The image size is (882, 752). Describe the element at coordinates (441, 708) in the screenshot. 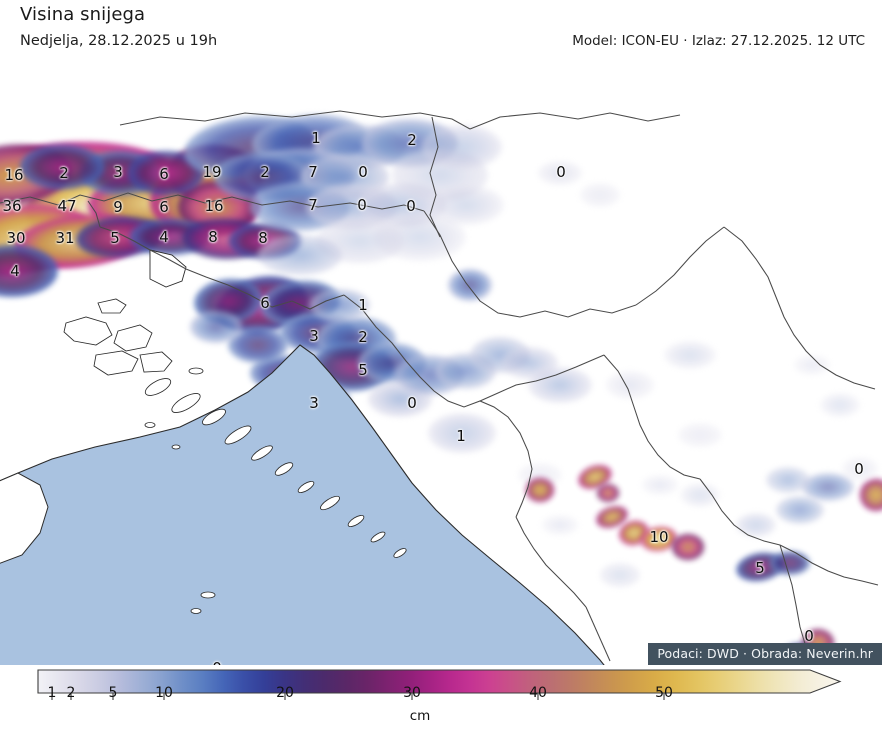

I see `colorbar: 1 2 5 10 20 30 40 50 cm` at that location.